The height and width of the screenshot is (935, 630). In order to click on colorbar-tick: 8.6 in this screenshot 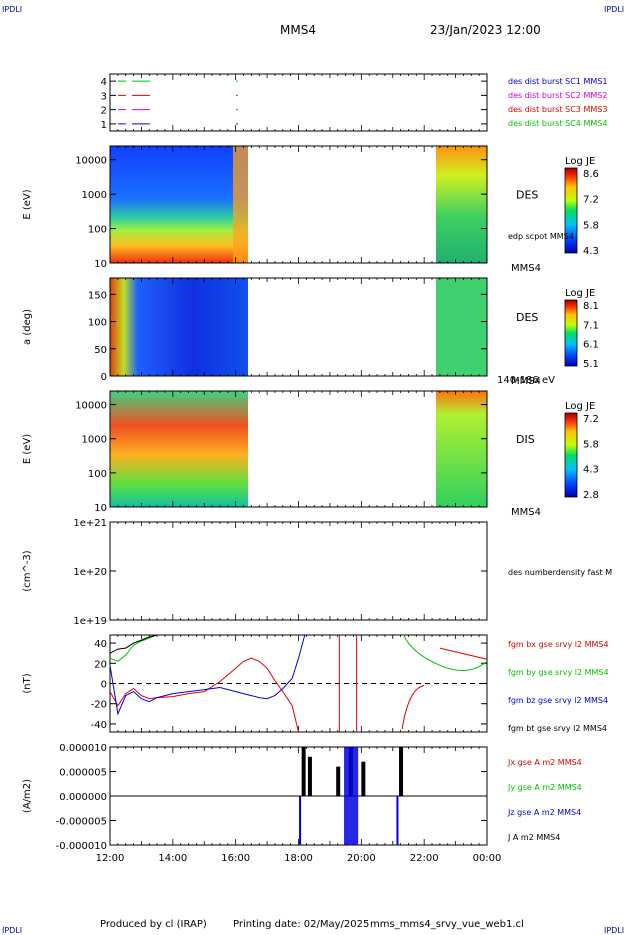, I will do `click(591, 174)`.